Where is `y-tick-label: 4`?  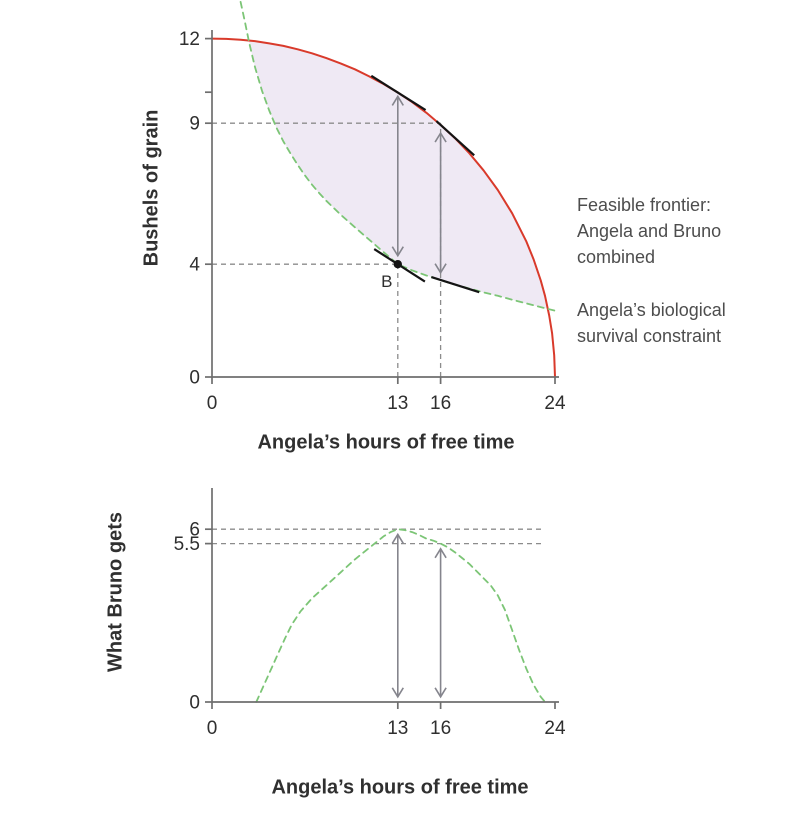
y-tick-label: 4 is located at coordinates (194, 265).